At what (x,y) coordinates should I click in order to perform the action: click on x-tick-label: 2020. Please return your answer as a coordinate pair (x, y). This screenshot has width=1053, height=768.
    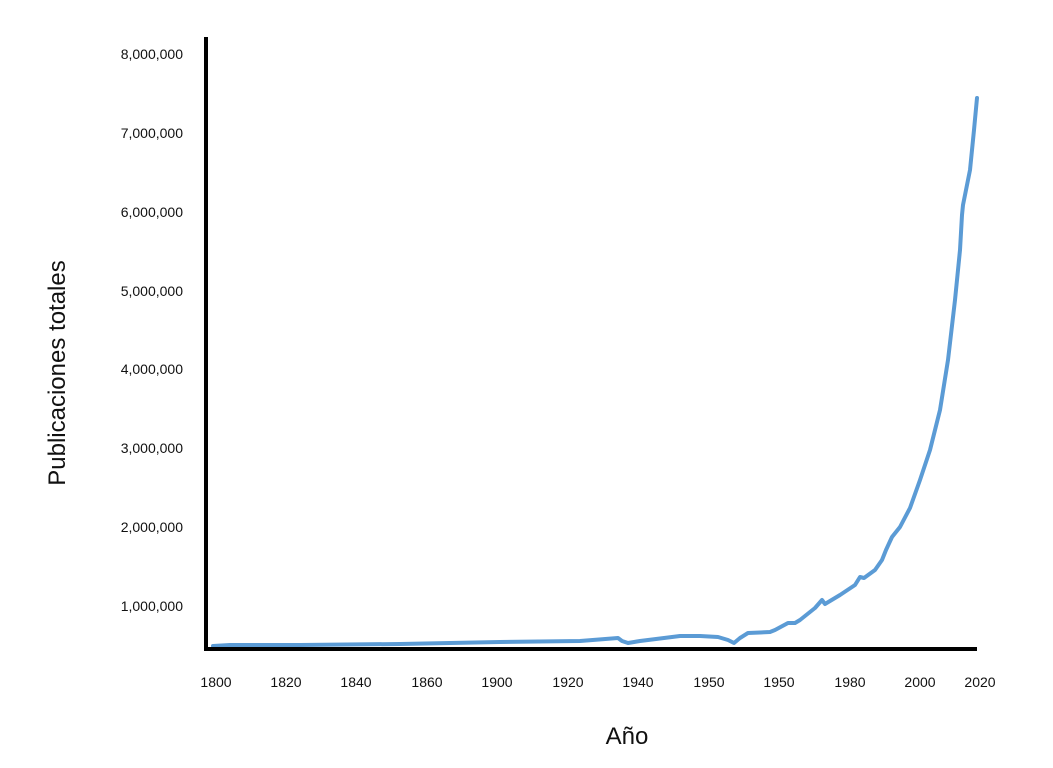
    Looking at the image, I should click on (980, 682).